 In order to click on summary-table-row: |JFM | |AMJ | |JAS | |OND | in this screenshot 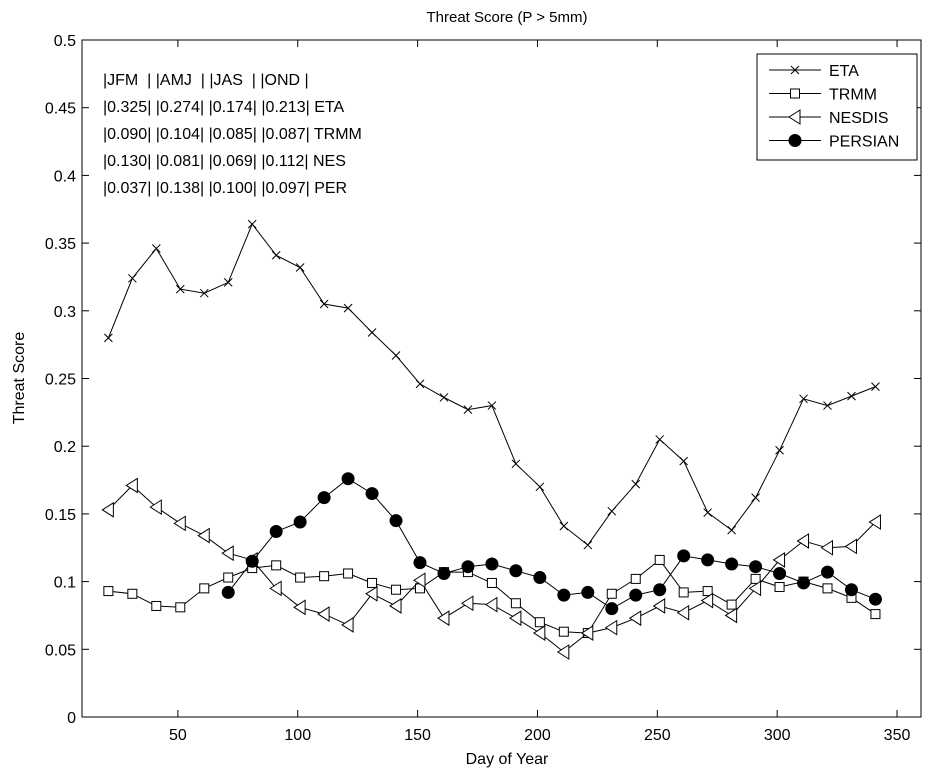, I will do `click(206, 80)`.